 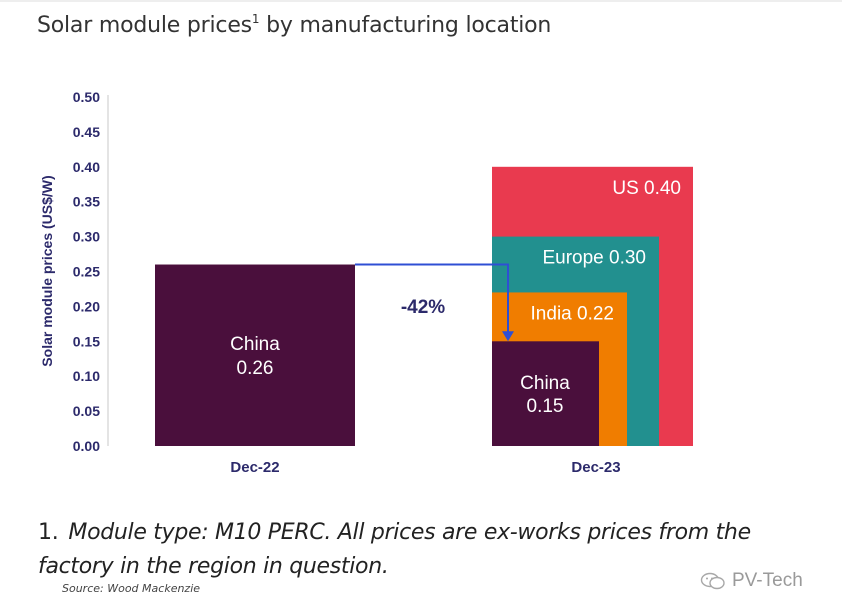 I want to click on y-tick-label: 0.10, so click(x=86, y=376).